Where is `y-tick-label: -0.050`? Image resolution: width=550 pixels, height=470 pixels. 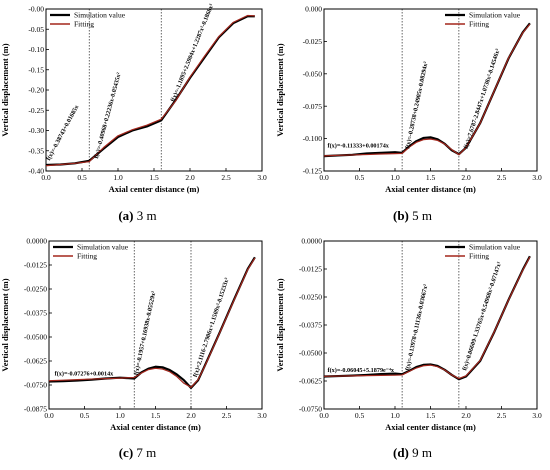
y-tick-label: -0.050 is located at coordinates (313, 73).